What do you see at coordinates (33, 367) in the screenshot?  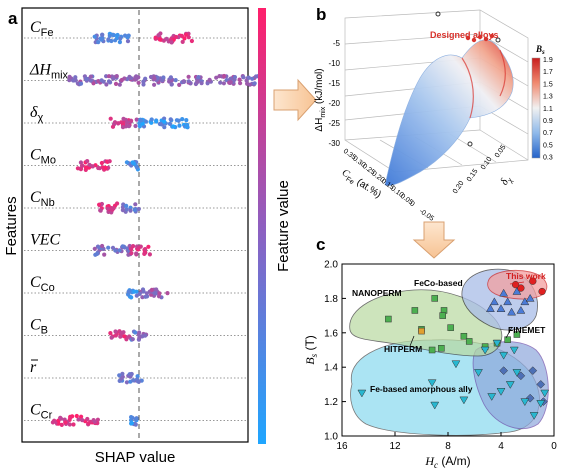 I see `feature-label-main: r` at bounding box center [33, 367].